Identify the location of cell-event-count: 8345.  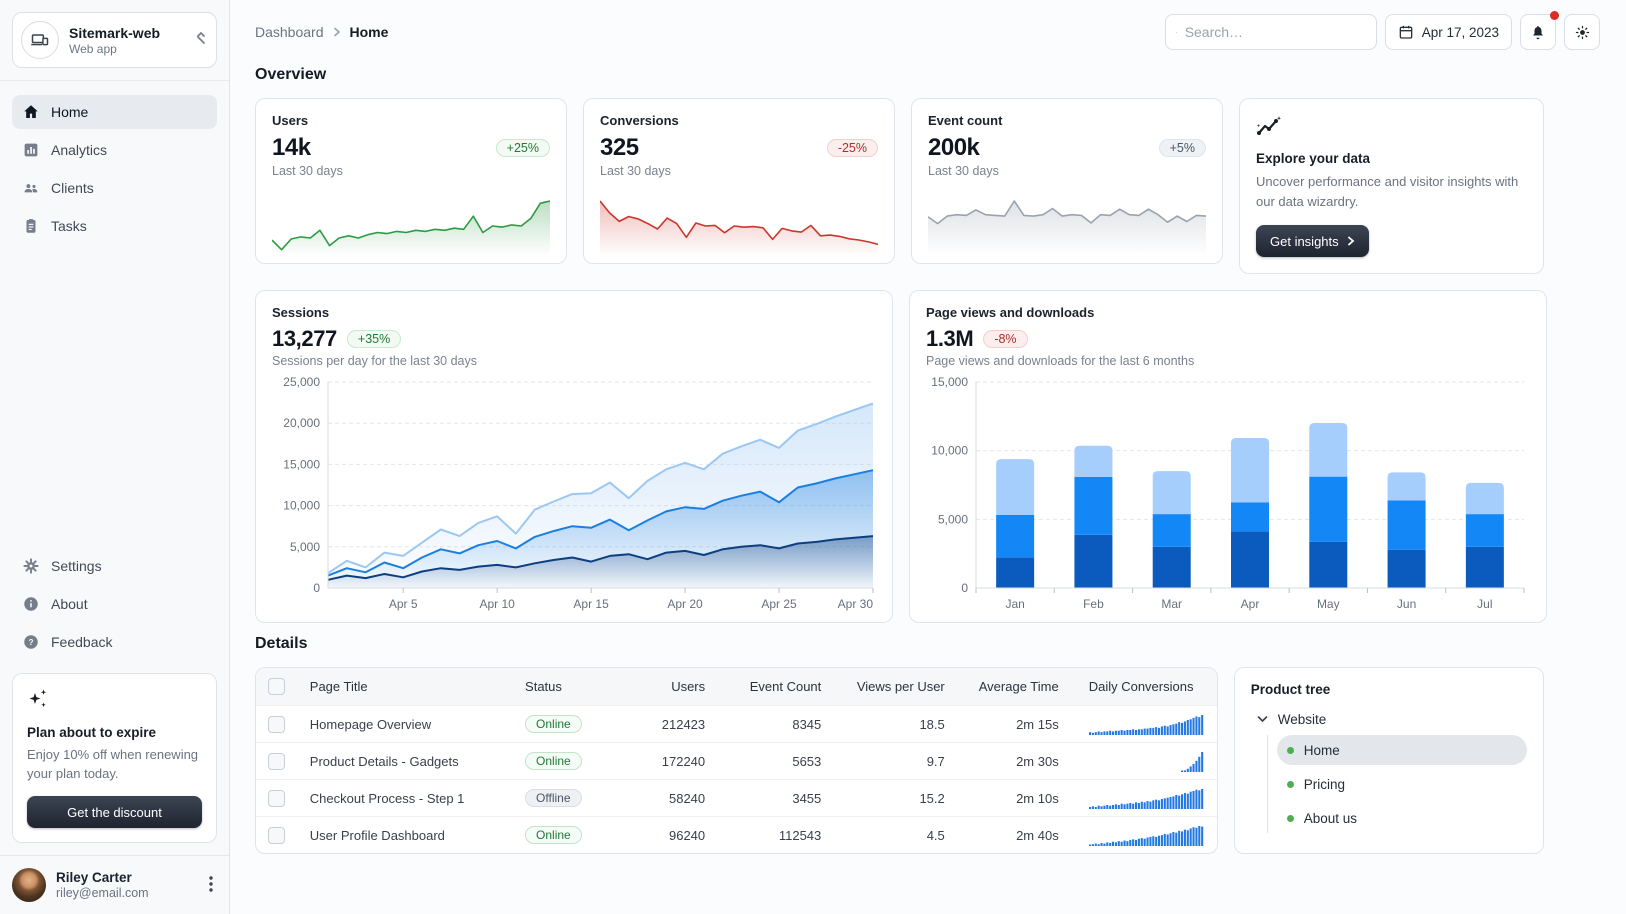
(781, 724).